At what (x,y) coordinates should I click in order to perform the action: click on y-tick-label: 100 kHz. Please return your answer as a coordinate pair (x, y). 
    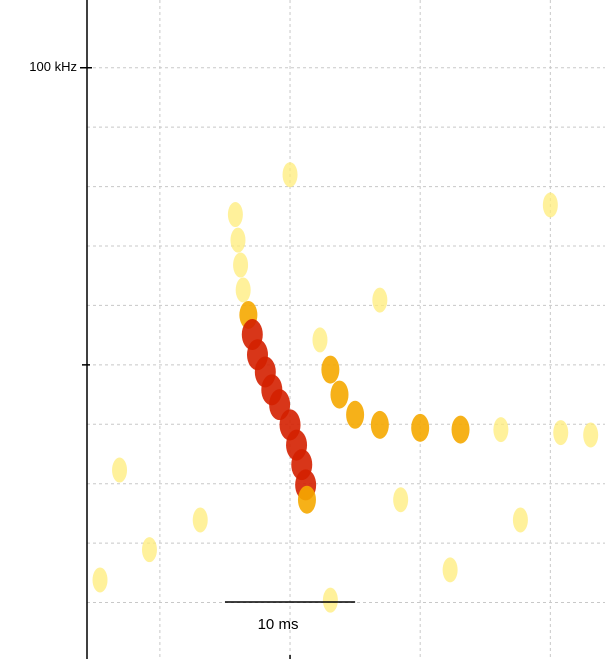
    Looking at the image, I should click on (53, 66).